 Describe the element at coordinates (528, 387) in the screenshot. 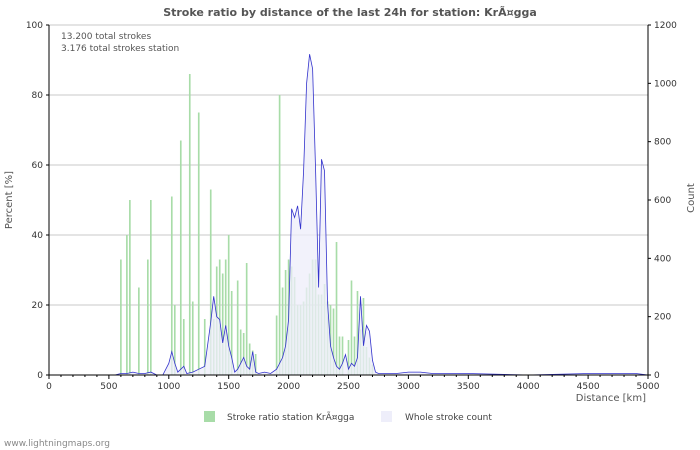

I see `x-tick-label: 4000` at that location.